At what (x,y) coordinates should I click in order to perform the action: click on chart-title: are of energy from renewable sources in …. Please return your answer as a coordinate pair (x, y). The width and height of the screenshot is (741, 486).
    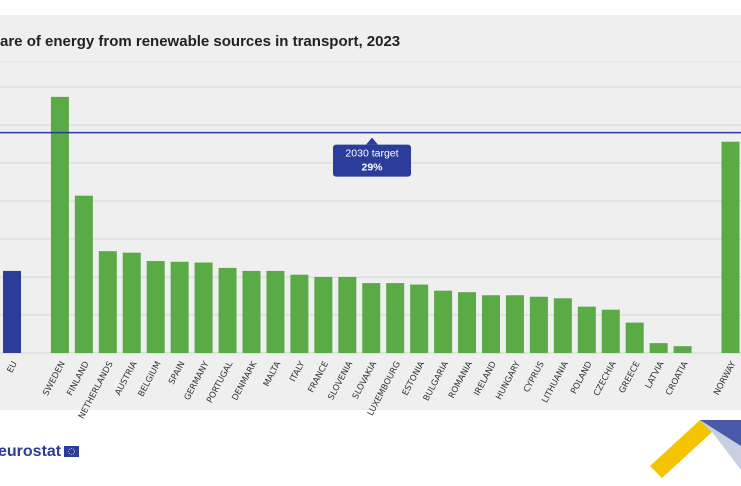
    Looking at the image, I should click on (200, 41).